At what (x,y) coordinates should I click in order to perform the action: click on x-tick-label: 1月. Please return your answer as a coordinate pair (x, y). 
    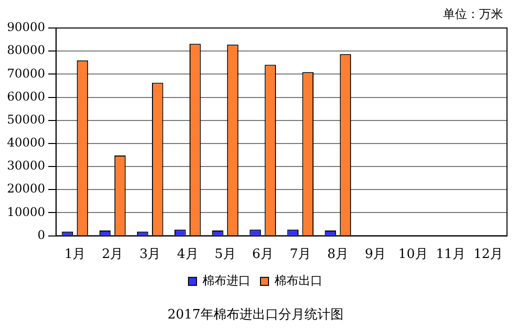
    Looking at the image, I should click on (75, 254).